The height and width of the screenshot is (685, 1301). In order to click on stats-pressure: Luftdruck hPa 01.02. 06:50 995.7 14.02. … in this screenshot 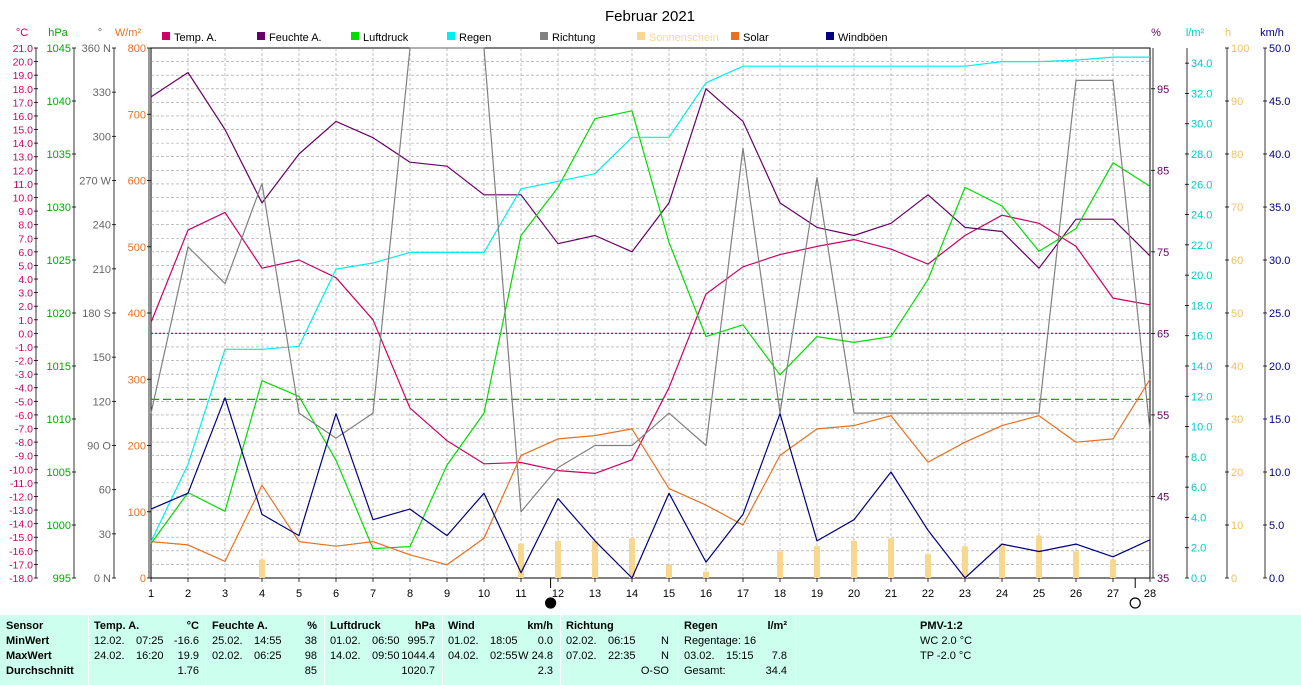, I will do `click(384, 651)`.